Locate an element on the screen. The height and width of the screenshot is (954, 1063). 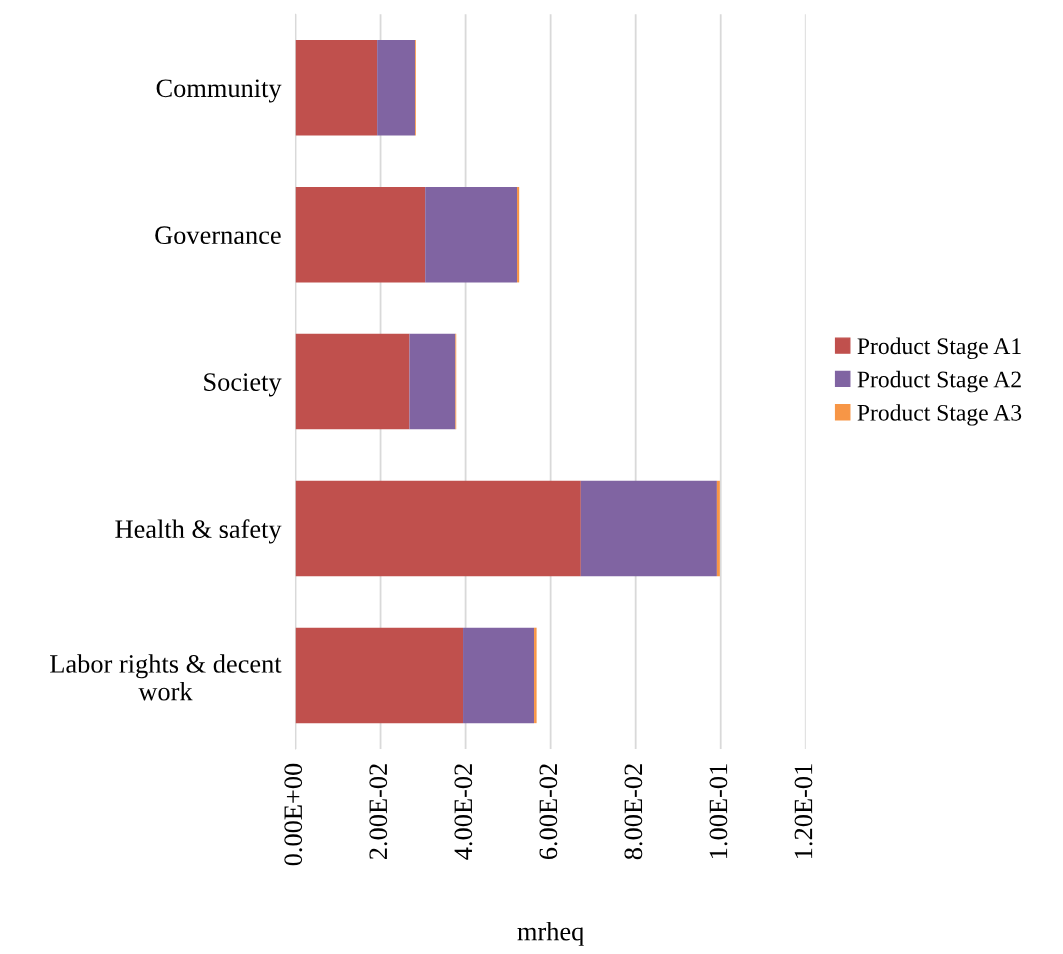
legend-label: Product Stage A3 is located at coordinates (939, 415).